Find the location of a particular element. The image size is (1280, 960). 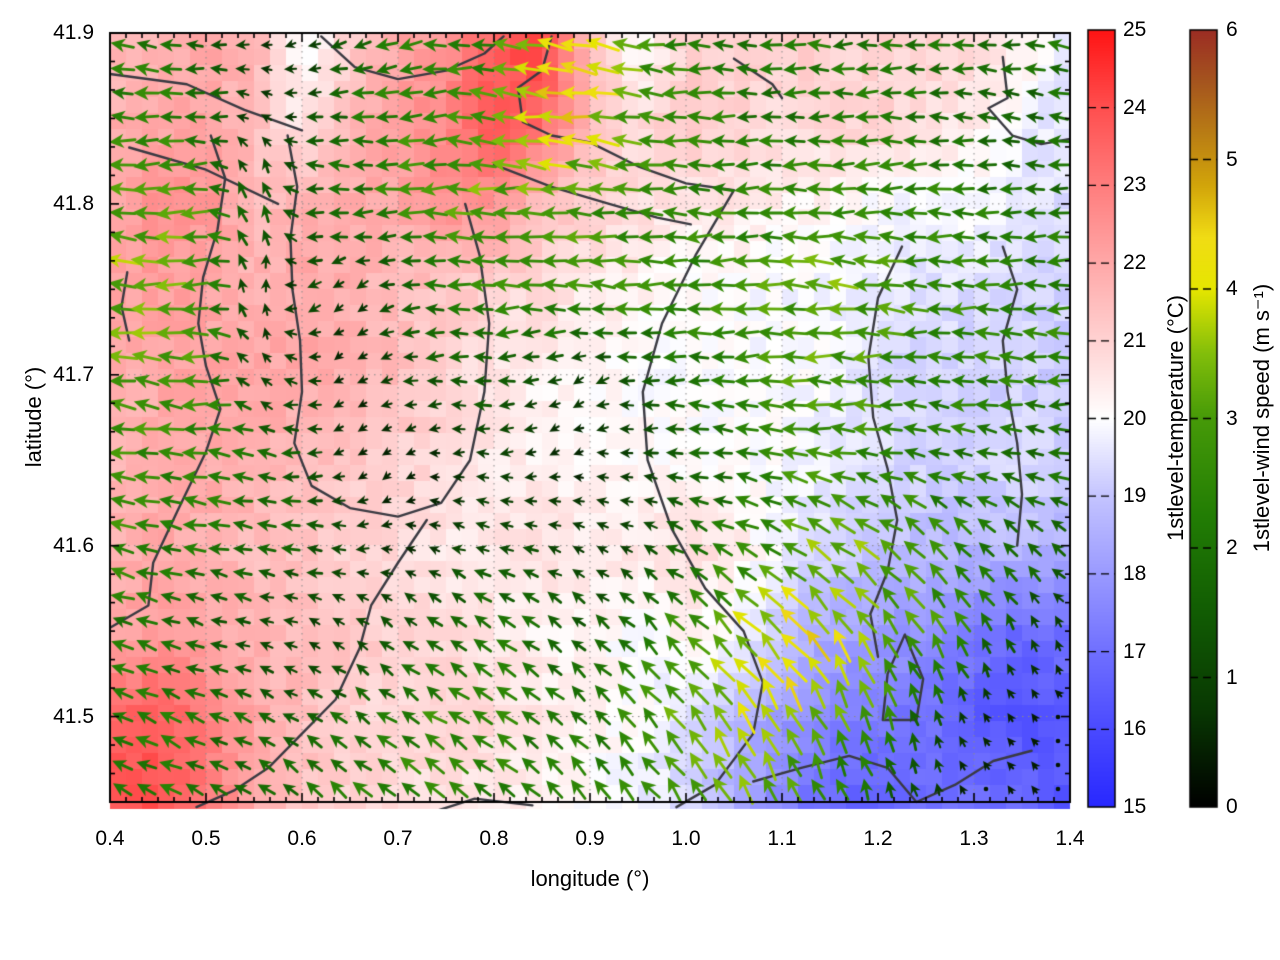

x-tick-label-1.0: 1.0 is located at coordinates (686, 838).